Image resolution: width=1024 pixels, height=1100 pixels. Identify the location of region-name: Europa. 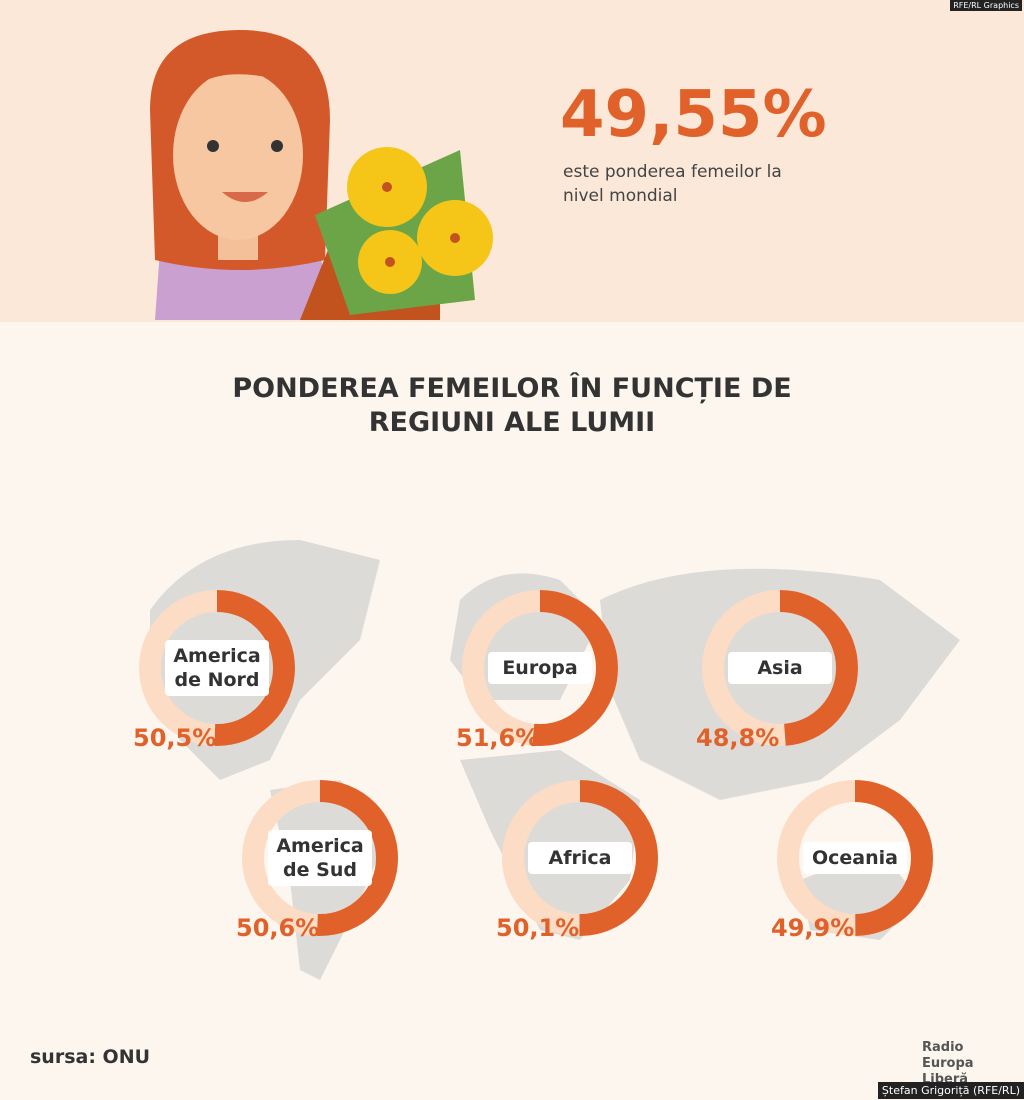
(540, 668).